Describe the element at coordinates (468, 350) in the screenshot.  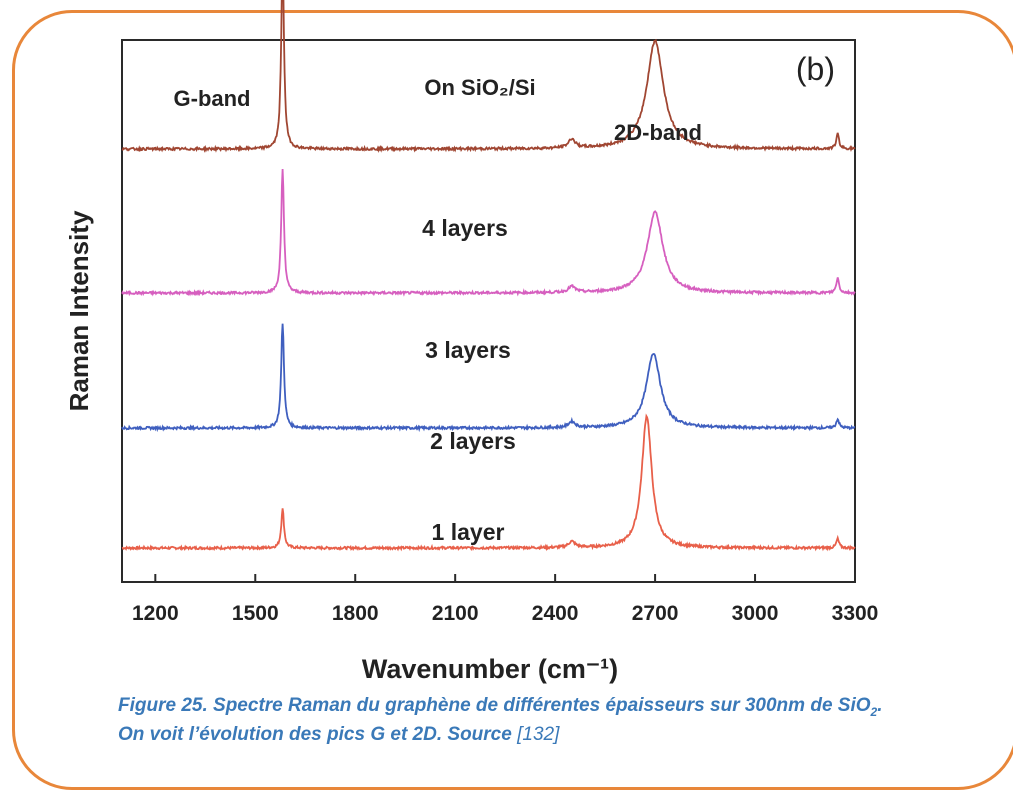
I see `series-label-3: 3 layers` at that location.